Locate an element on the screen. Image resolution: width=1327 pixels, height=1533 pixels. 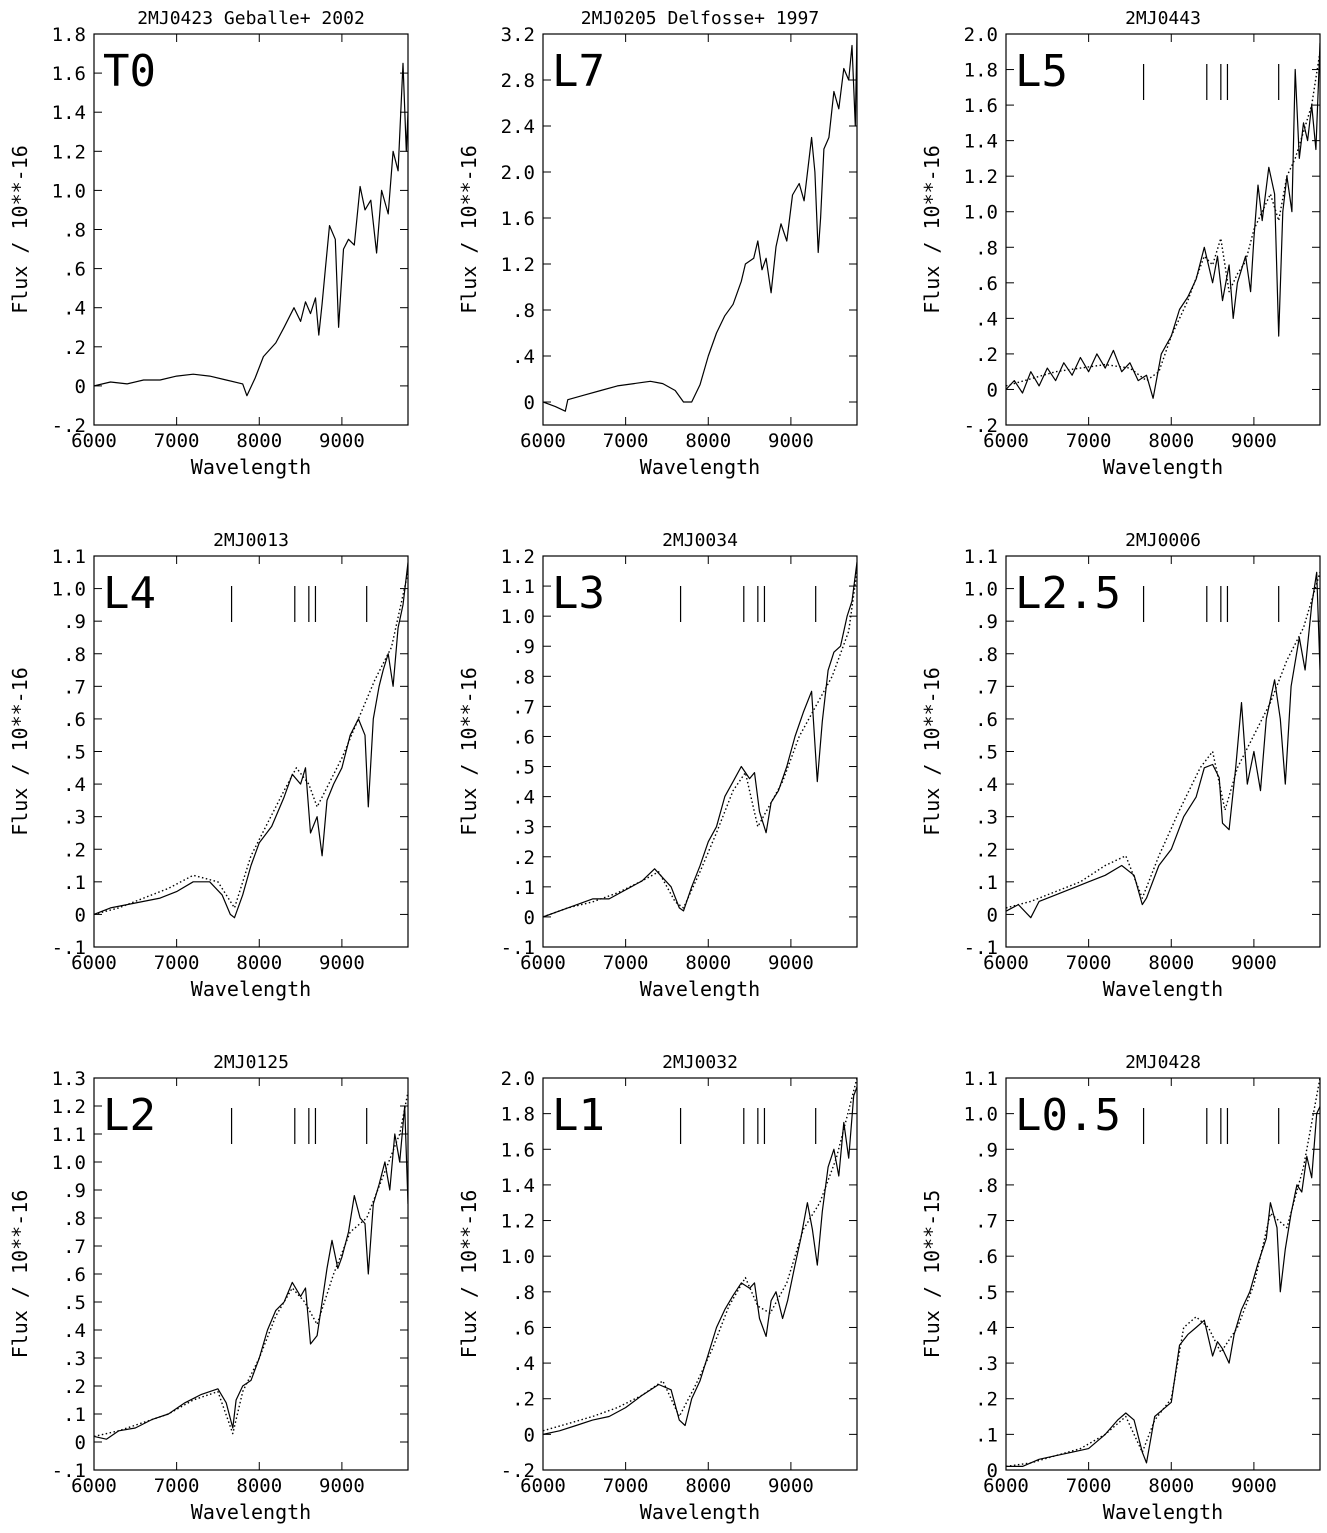
y-tick-label: 1.8 is located at coordinates (69, 35).